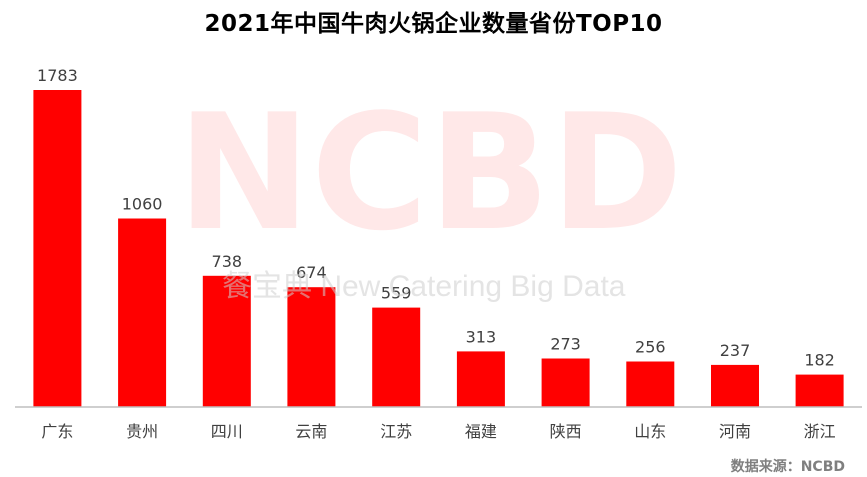  Describe the element at coordinates (396, 293) in the screenshot. I see `value-label-4: 559` at that location.